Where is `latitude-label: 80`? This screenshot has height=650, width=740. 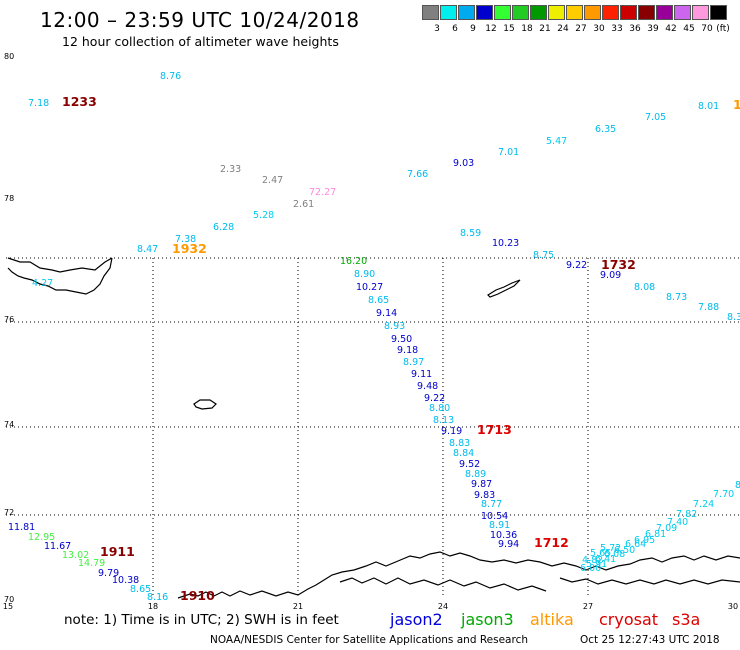
latitude-label: 80 is located at coordinates (9, 56).